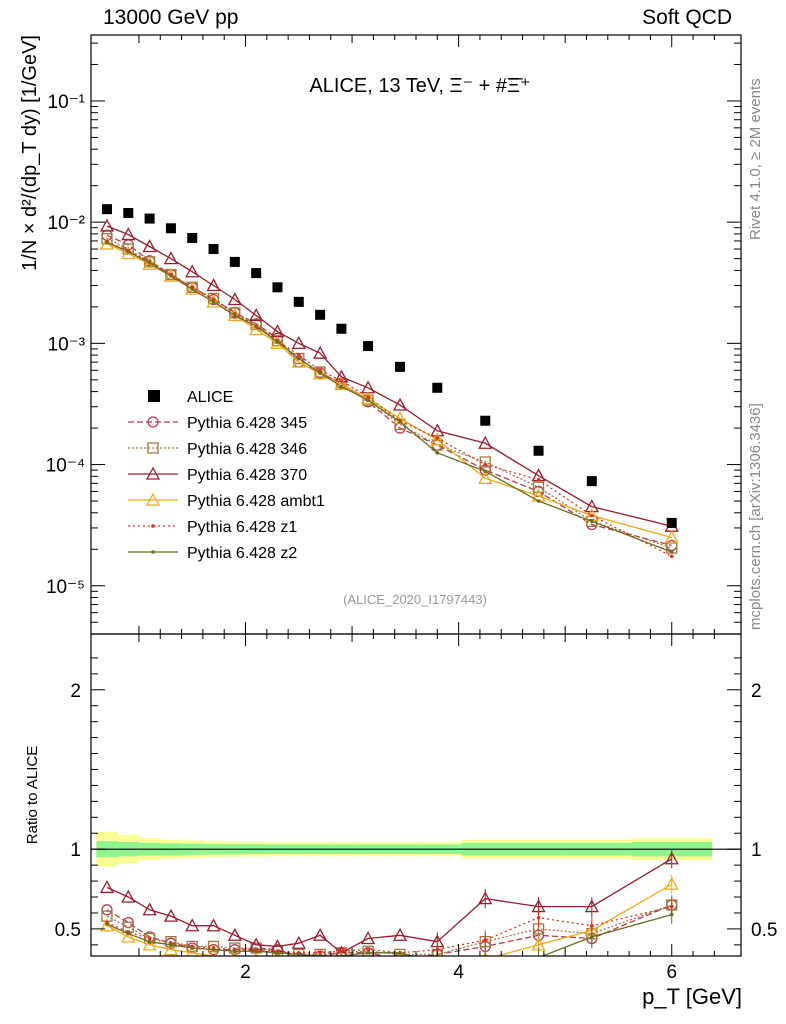 This screenshot has height=1024, width=786. Describe the element at coordinates (171, 17) in the screenshot. I see `header-left: 13000 GeV pp` at that location.